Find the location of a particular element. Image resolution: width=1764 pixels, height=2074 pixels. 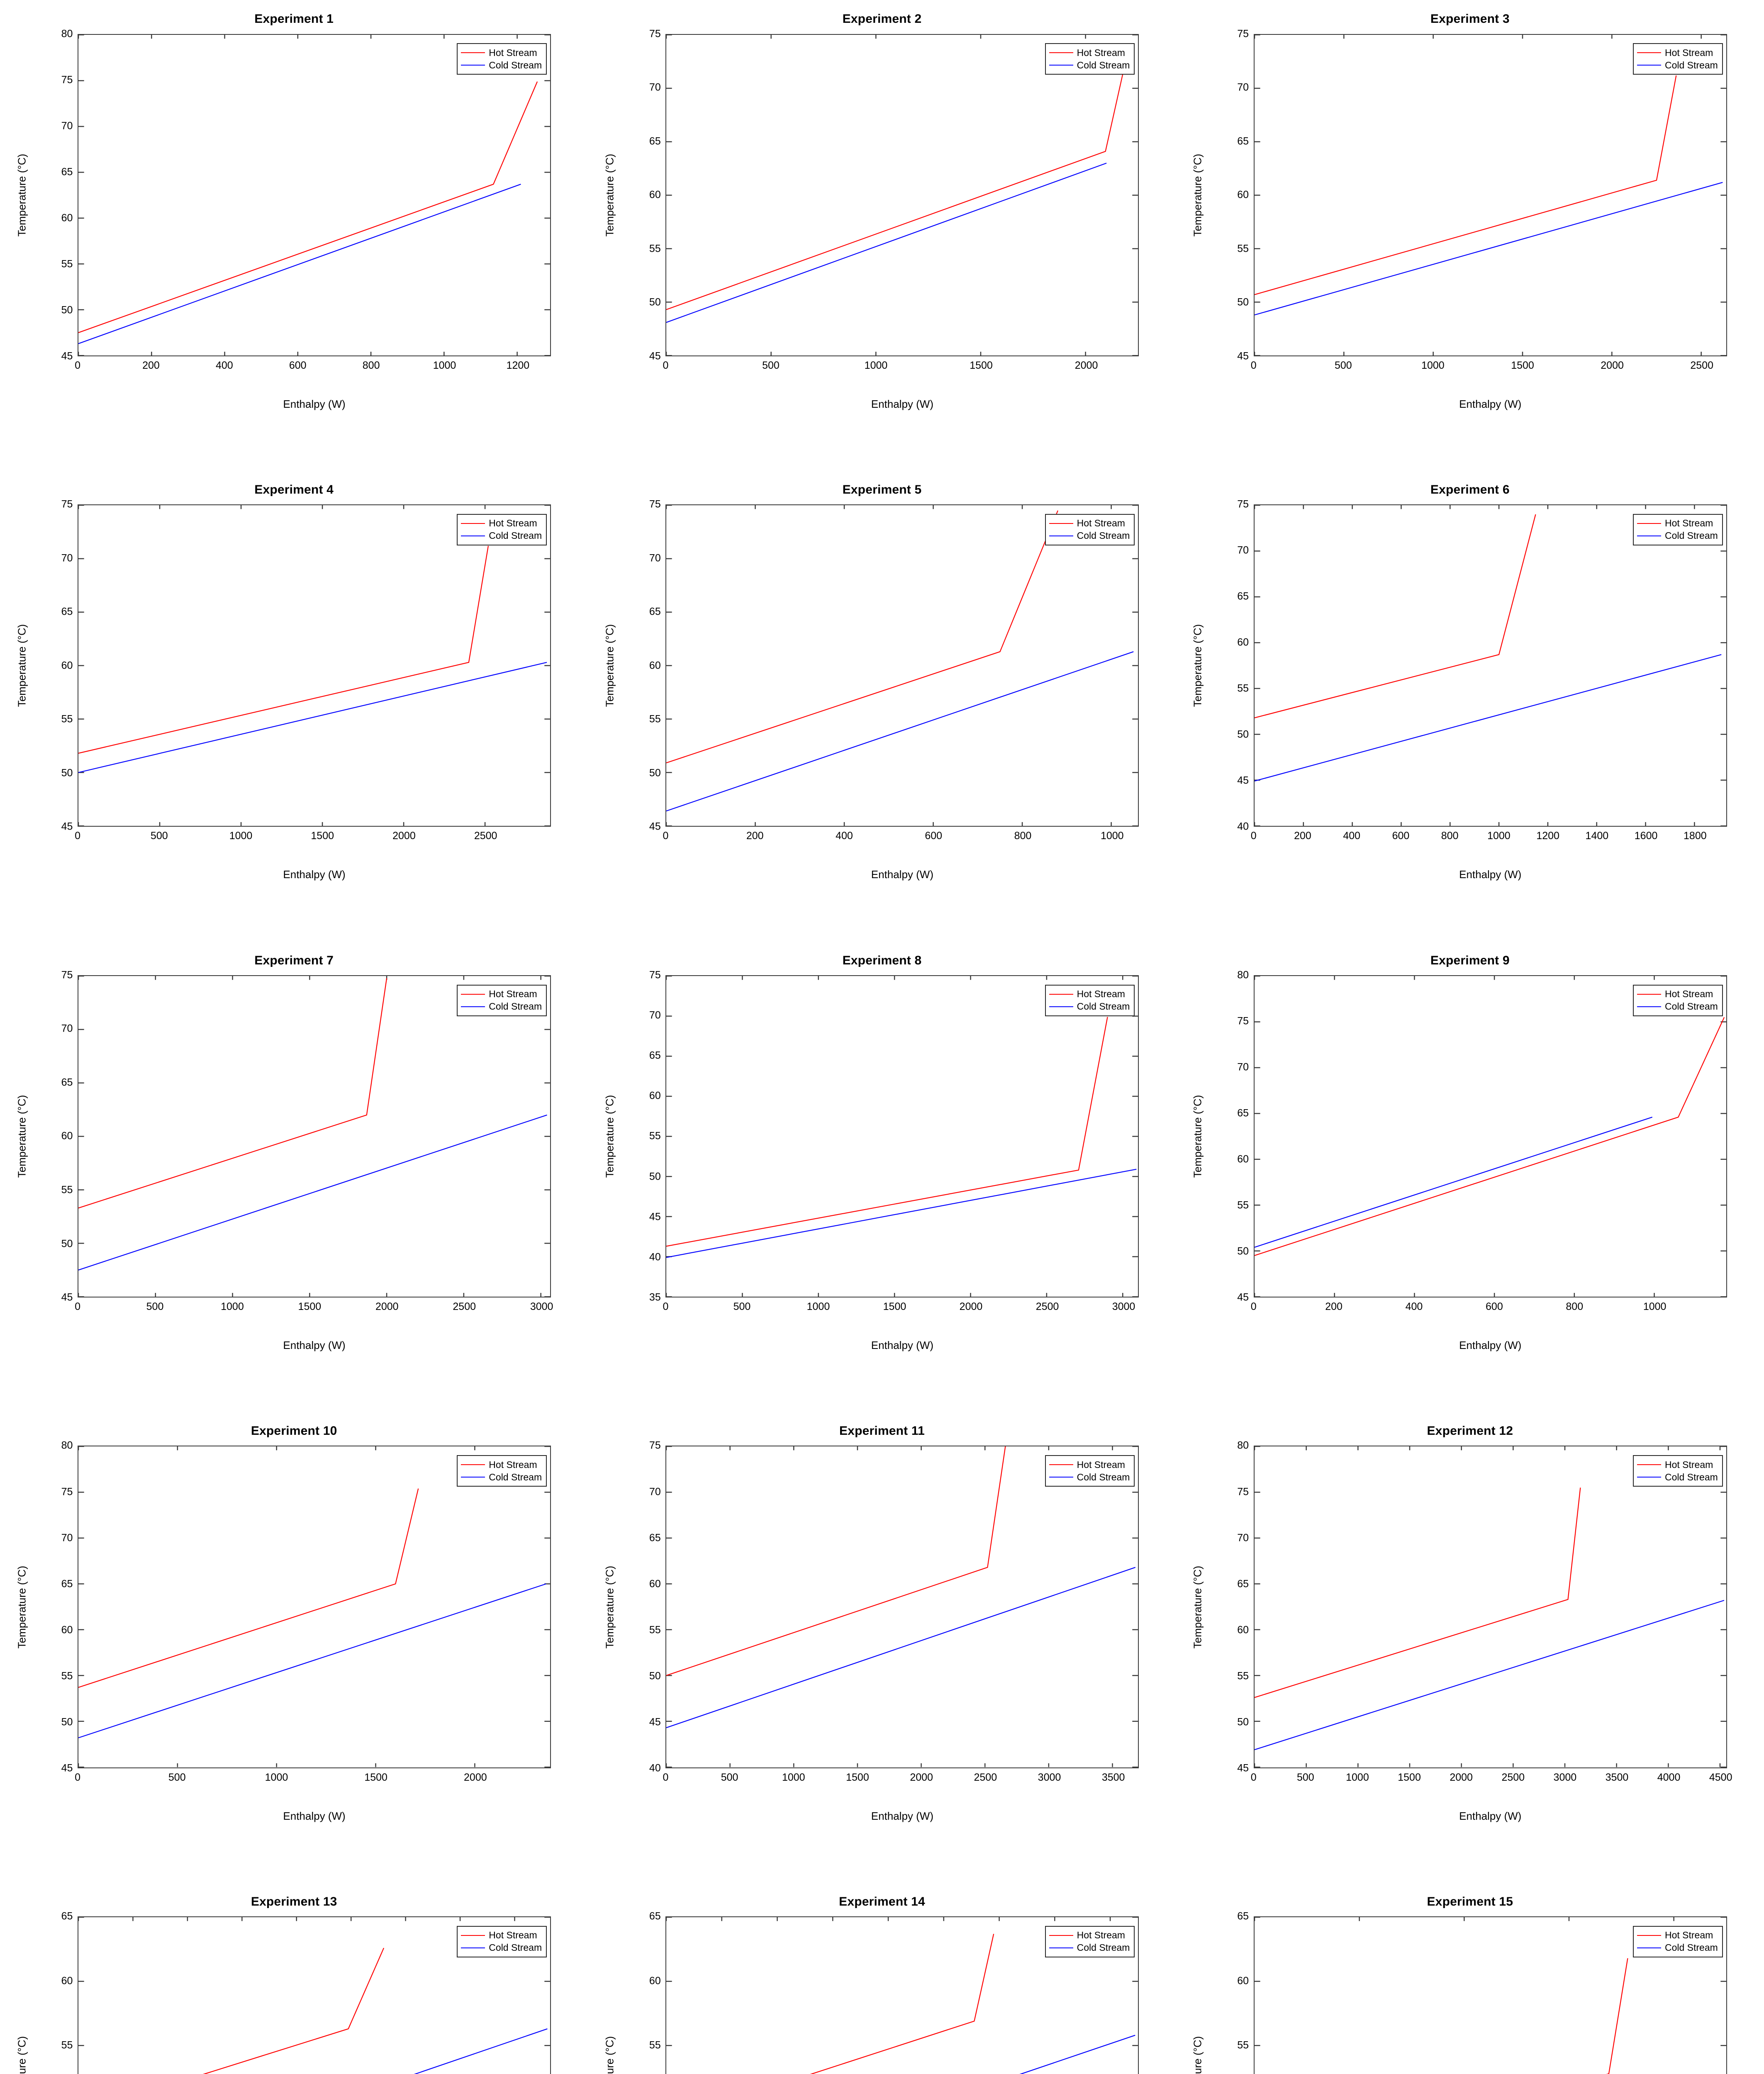

x-tick-labels: 0 200 400 600 800 1000 1200 is located at coordinates (313, 376).